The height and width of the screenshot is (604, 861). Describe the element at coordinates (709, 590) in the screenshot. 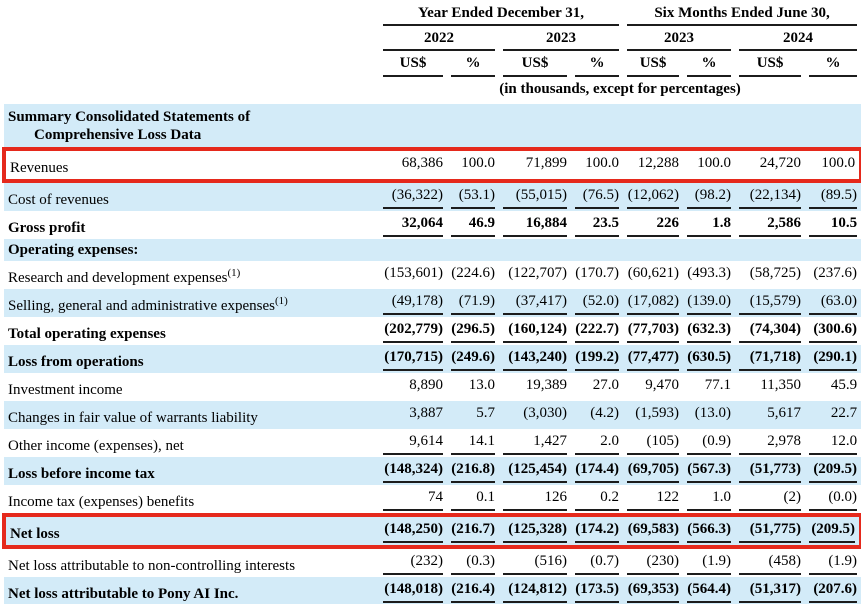

I see `value-cell: (564.4)` at that location.